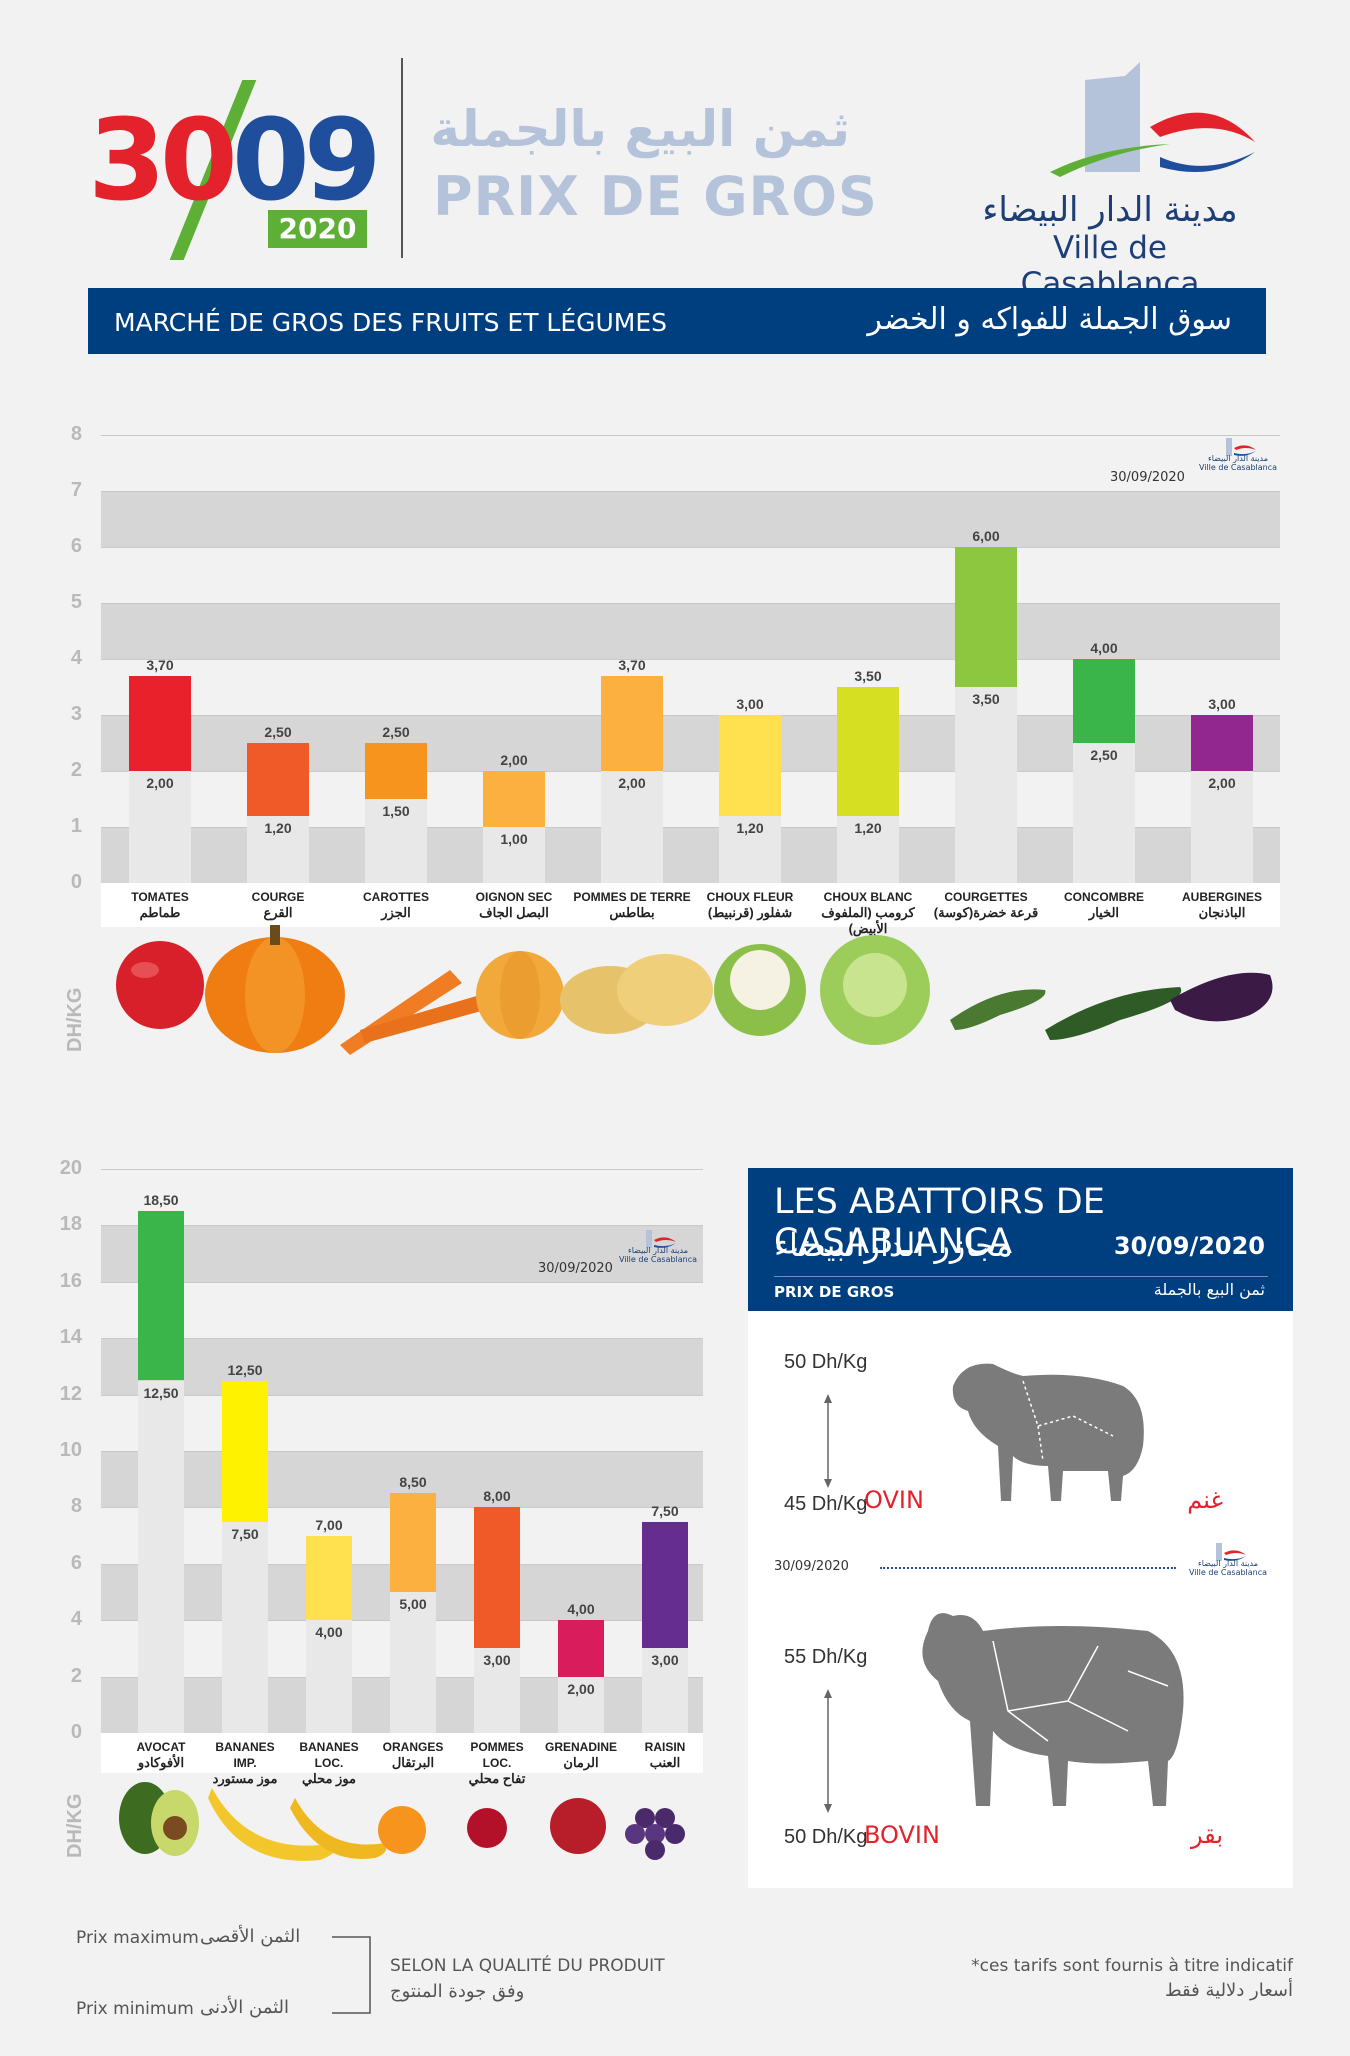  What do you see at coordinates (278, 732) in the screenshot?
I see `max-value-label: 2,50` at bounding box center [278, 732].